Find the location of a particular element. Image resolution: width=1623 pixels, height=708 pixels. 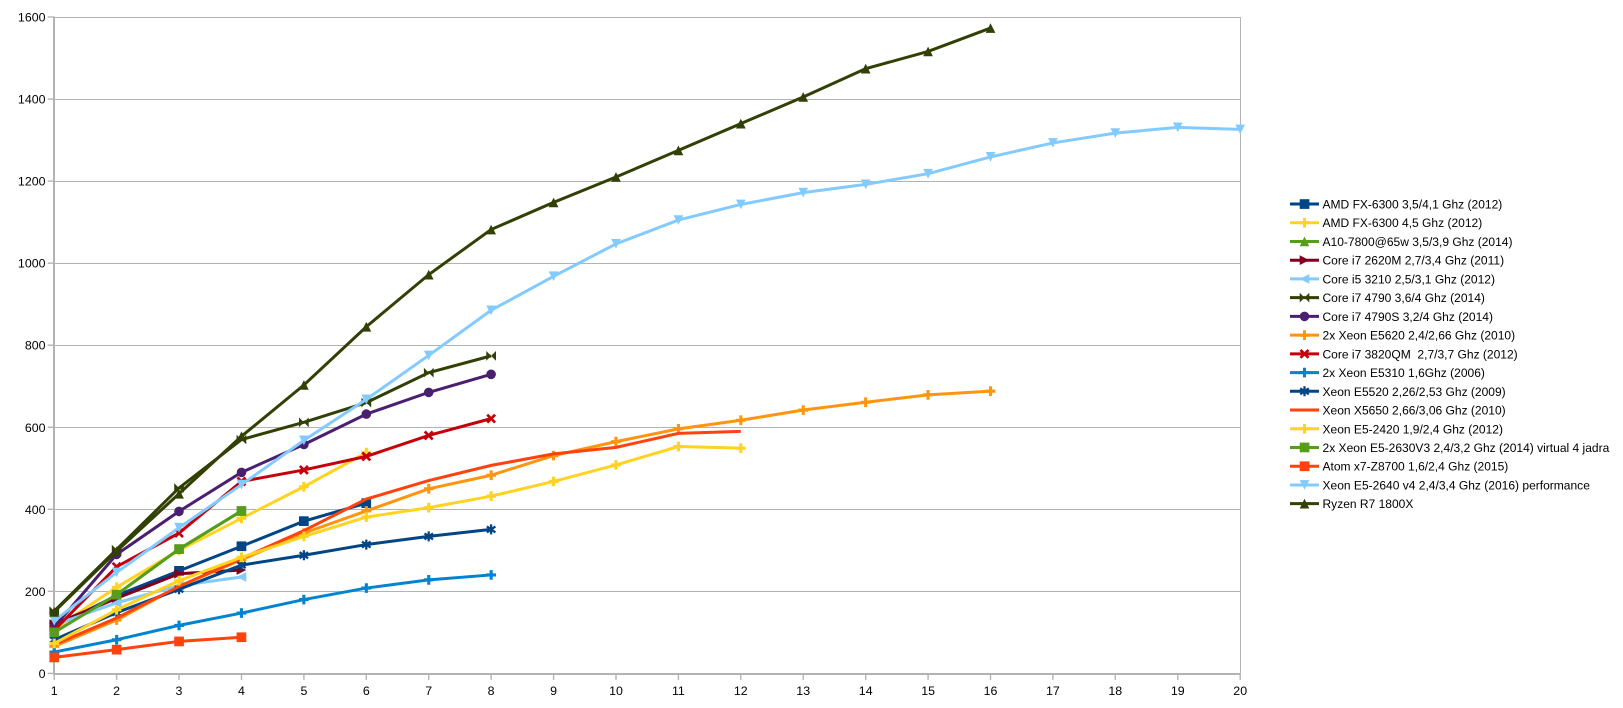

svg-text: 5 is located at coordinates (303, 691).